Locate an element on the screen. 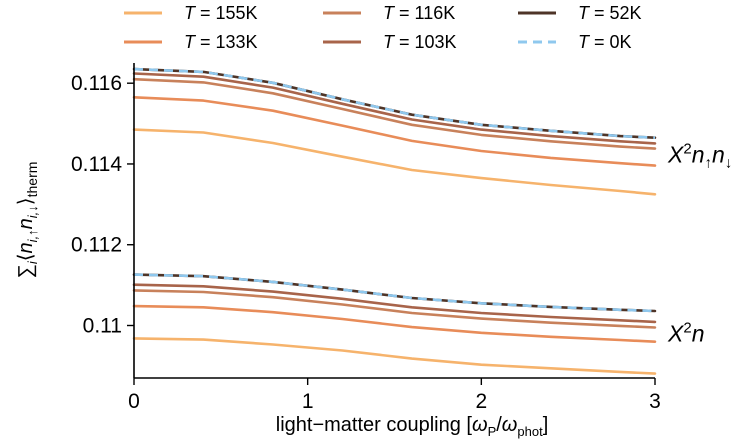  y-tick-label: 0.112 is located at coordinates (96, 245).